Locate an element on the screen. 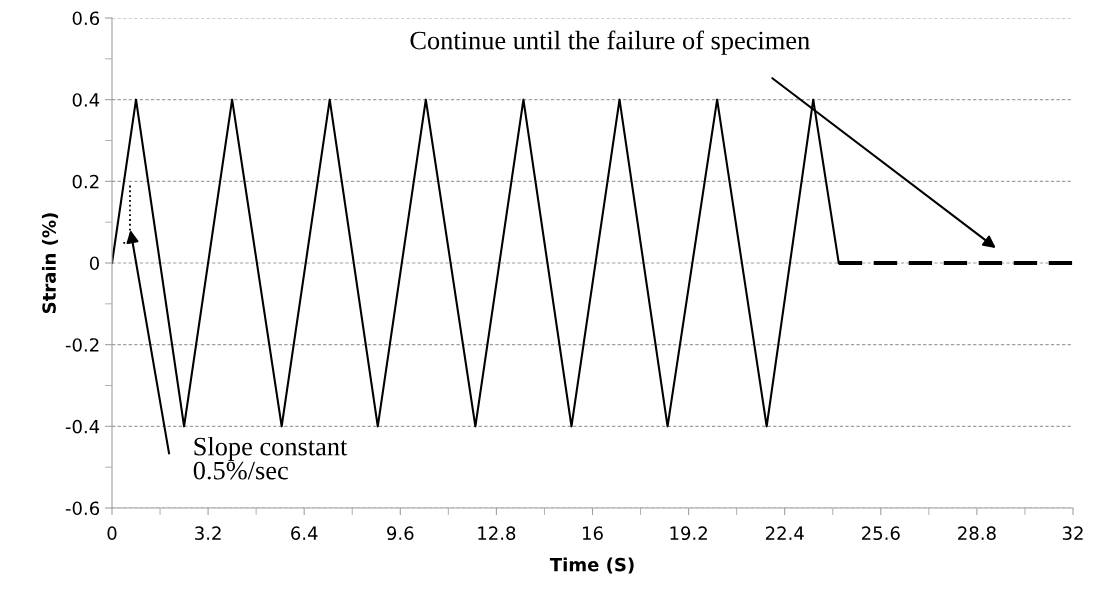 The width and height of the screenshot is (1099, 604). x-tick-label: 25.6 is located at coordinates (881, 533).